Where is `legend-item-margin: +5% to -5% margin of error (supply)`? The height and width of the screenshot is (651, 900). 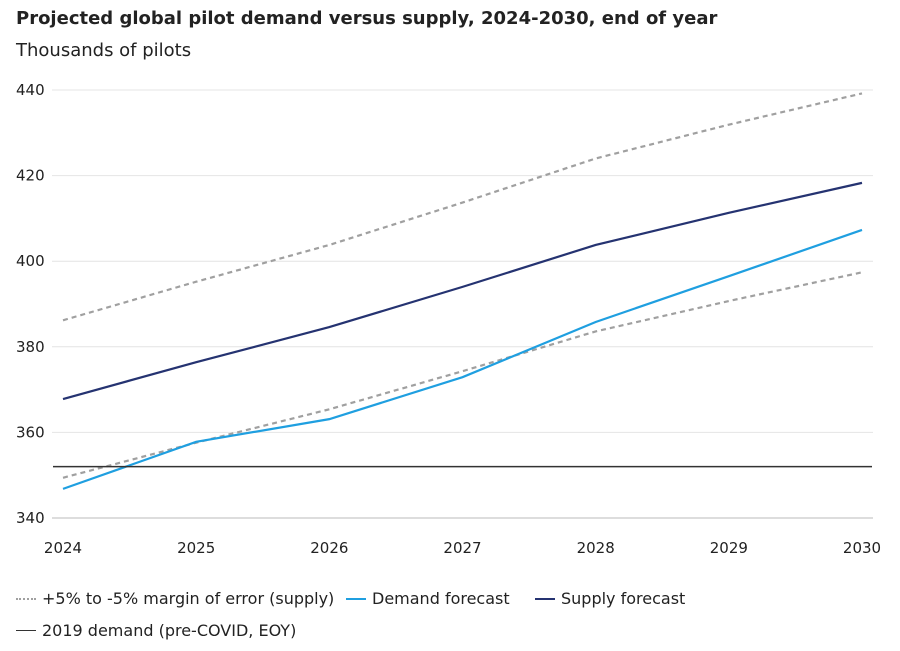
legend-item-margin: +5% to -5% margin of error (supply) is located at coordinates (175, 598).